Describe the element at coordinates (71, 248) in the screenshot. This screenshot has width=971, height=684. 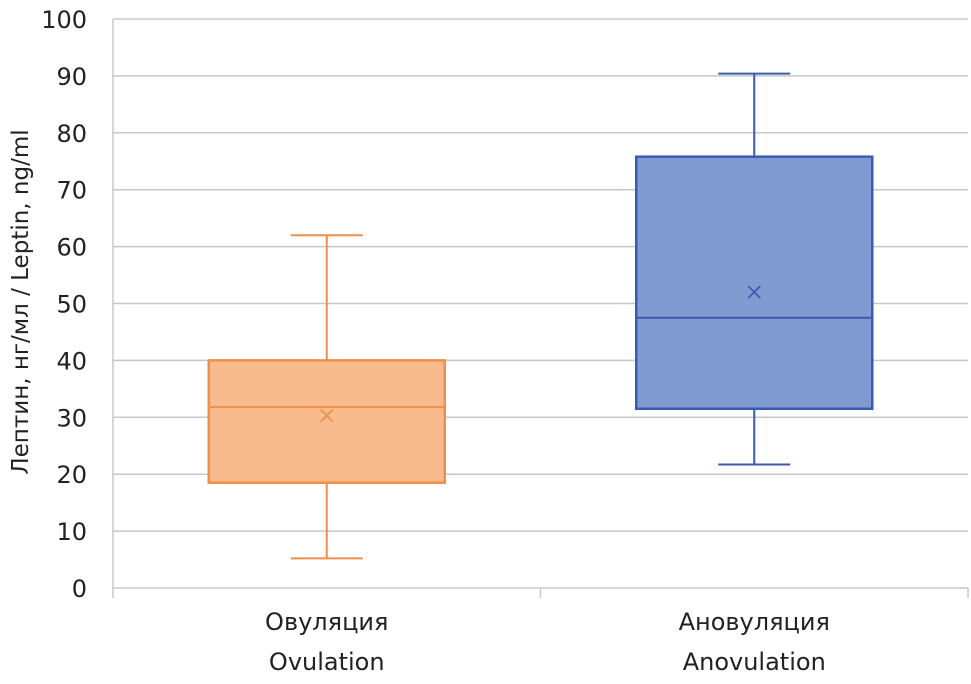
I see `y-tick-label: 60` at that location.